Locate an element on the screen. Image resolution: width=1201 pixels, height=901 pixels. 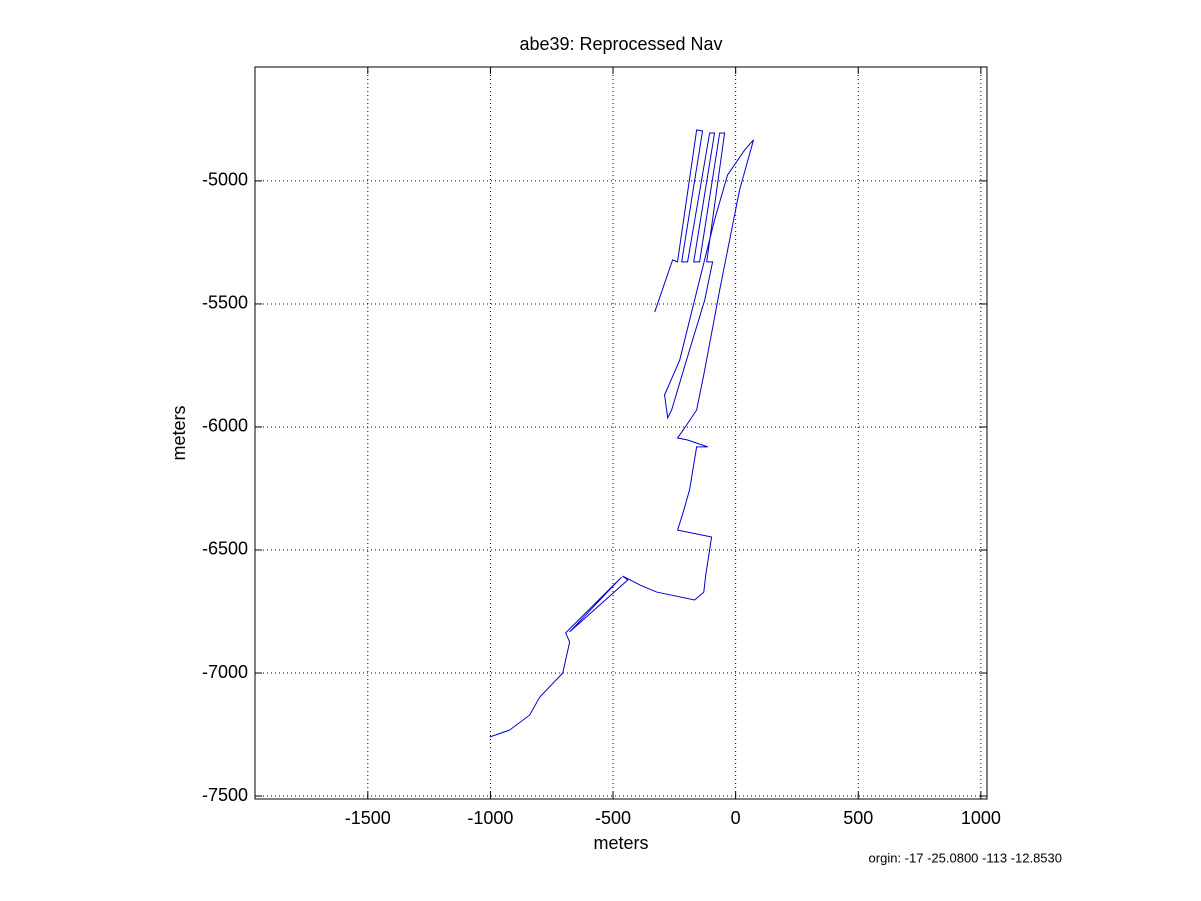
y-tick-label: -5500 is located at coordinates (225, 303).